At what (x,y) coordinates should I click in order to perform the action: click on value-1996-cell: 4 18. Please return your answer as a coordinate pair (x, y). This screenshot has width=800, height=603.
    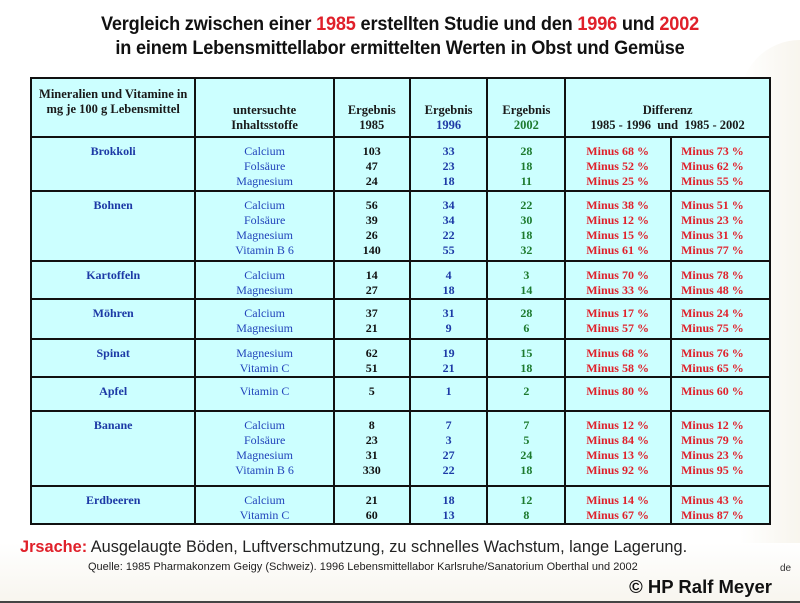
    Looking at the image, I should click on (448, 280).